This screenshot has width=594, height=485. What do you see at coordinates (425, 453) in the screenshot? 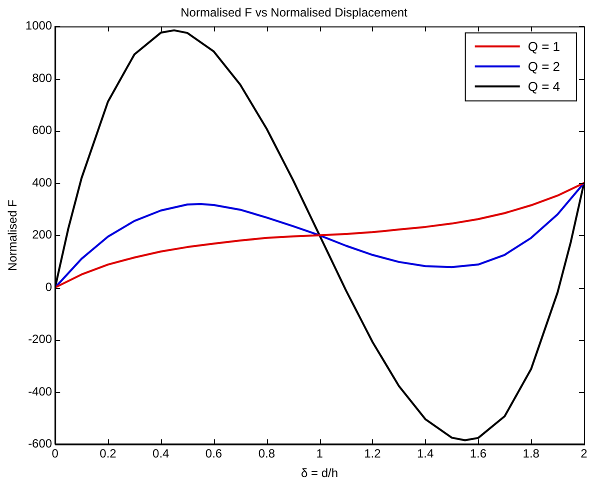
I see `x-tick-label: 1.4` at bounding box center [425, 453].